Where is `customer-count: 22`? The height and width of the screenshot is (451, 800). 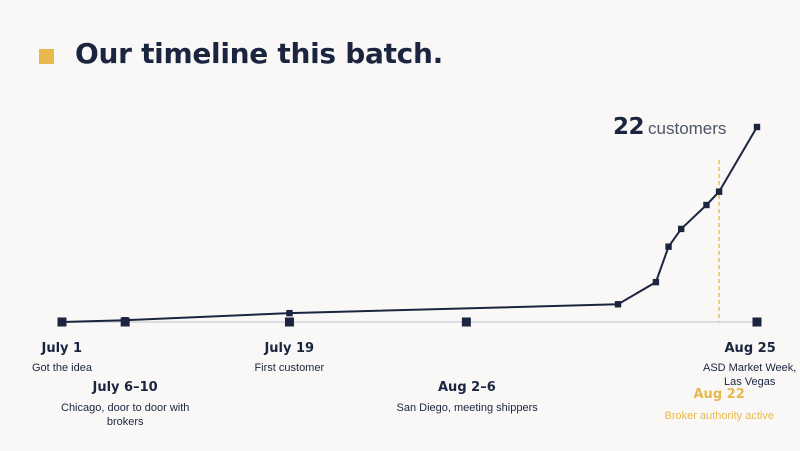 customer-count: 22 is located at coordinates (629, 127).